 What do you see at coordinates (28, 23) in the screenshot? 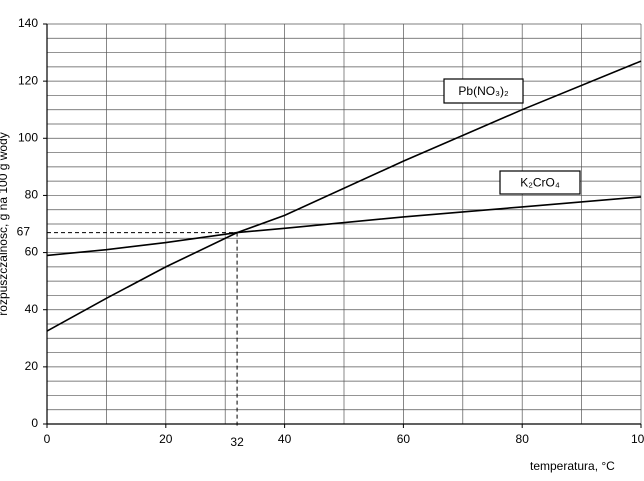
I see `y-tick-label: 140` at bounding box center [28, 23].